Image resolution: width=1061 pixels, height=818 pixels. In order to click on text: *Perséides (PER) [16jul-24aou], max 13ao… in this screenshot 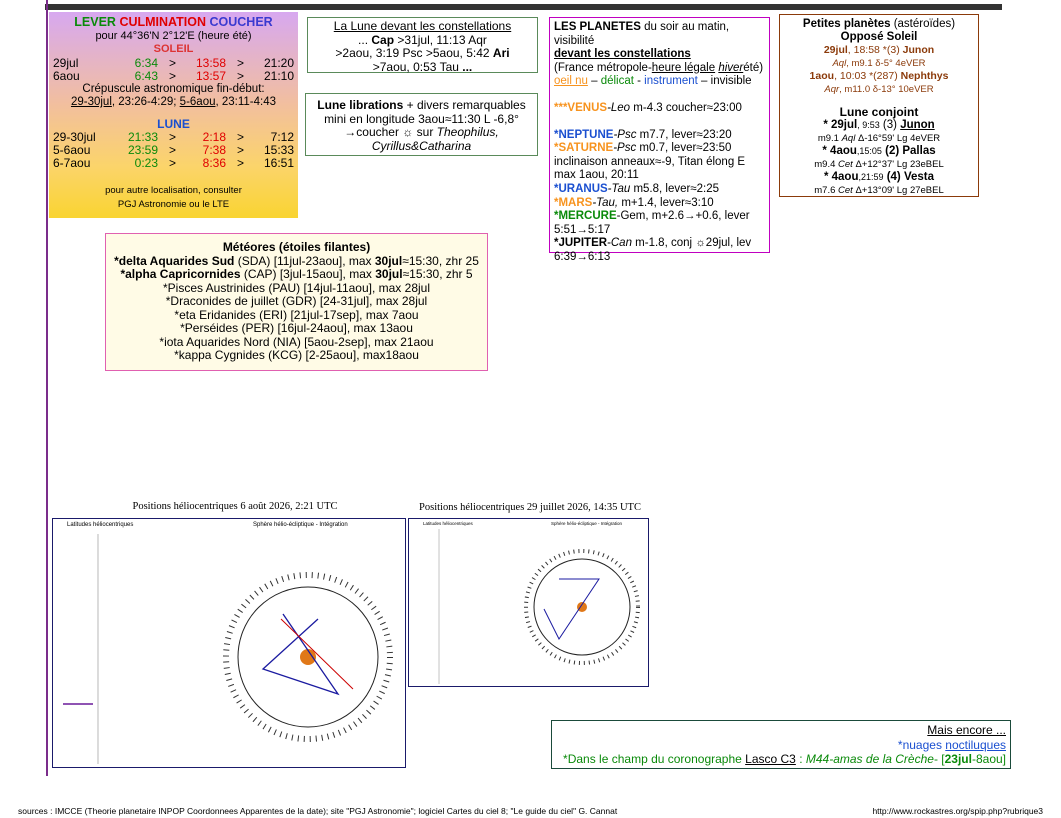, I will do `click(296, 328)`.